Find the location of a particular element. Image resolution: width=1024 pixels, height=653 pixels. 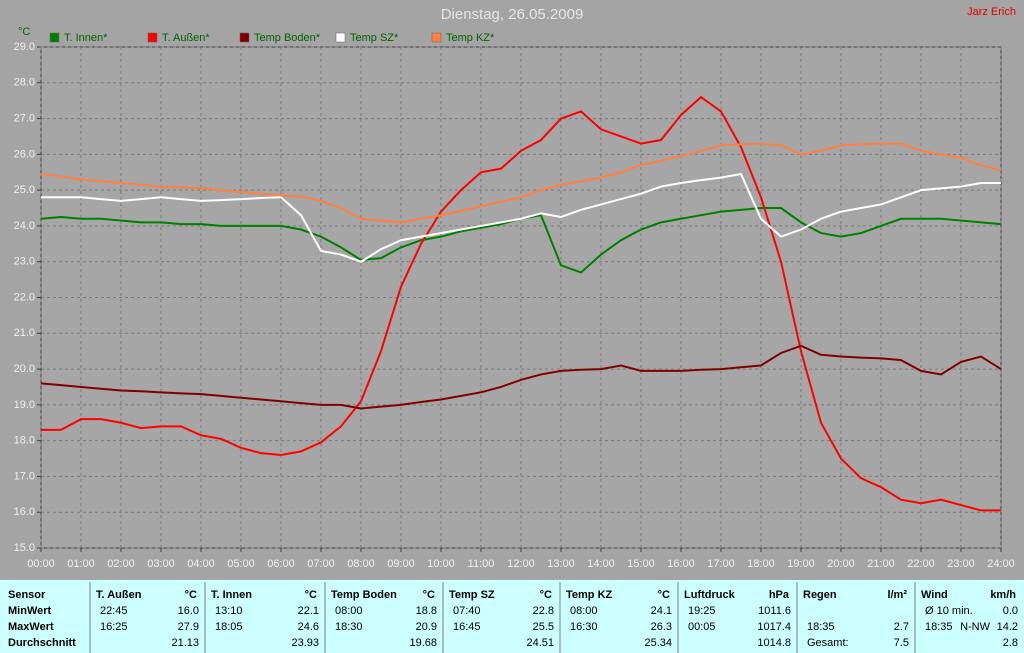

table-background is located at coordinates (512, 616).